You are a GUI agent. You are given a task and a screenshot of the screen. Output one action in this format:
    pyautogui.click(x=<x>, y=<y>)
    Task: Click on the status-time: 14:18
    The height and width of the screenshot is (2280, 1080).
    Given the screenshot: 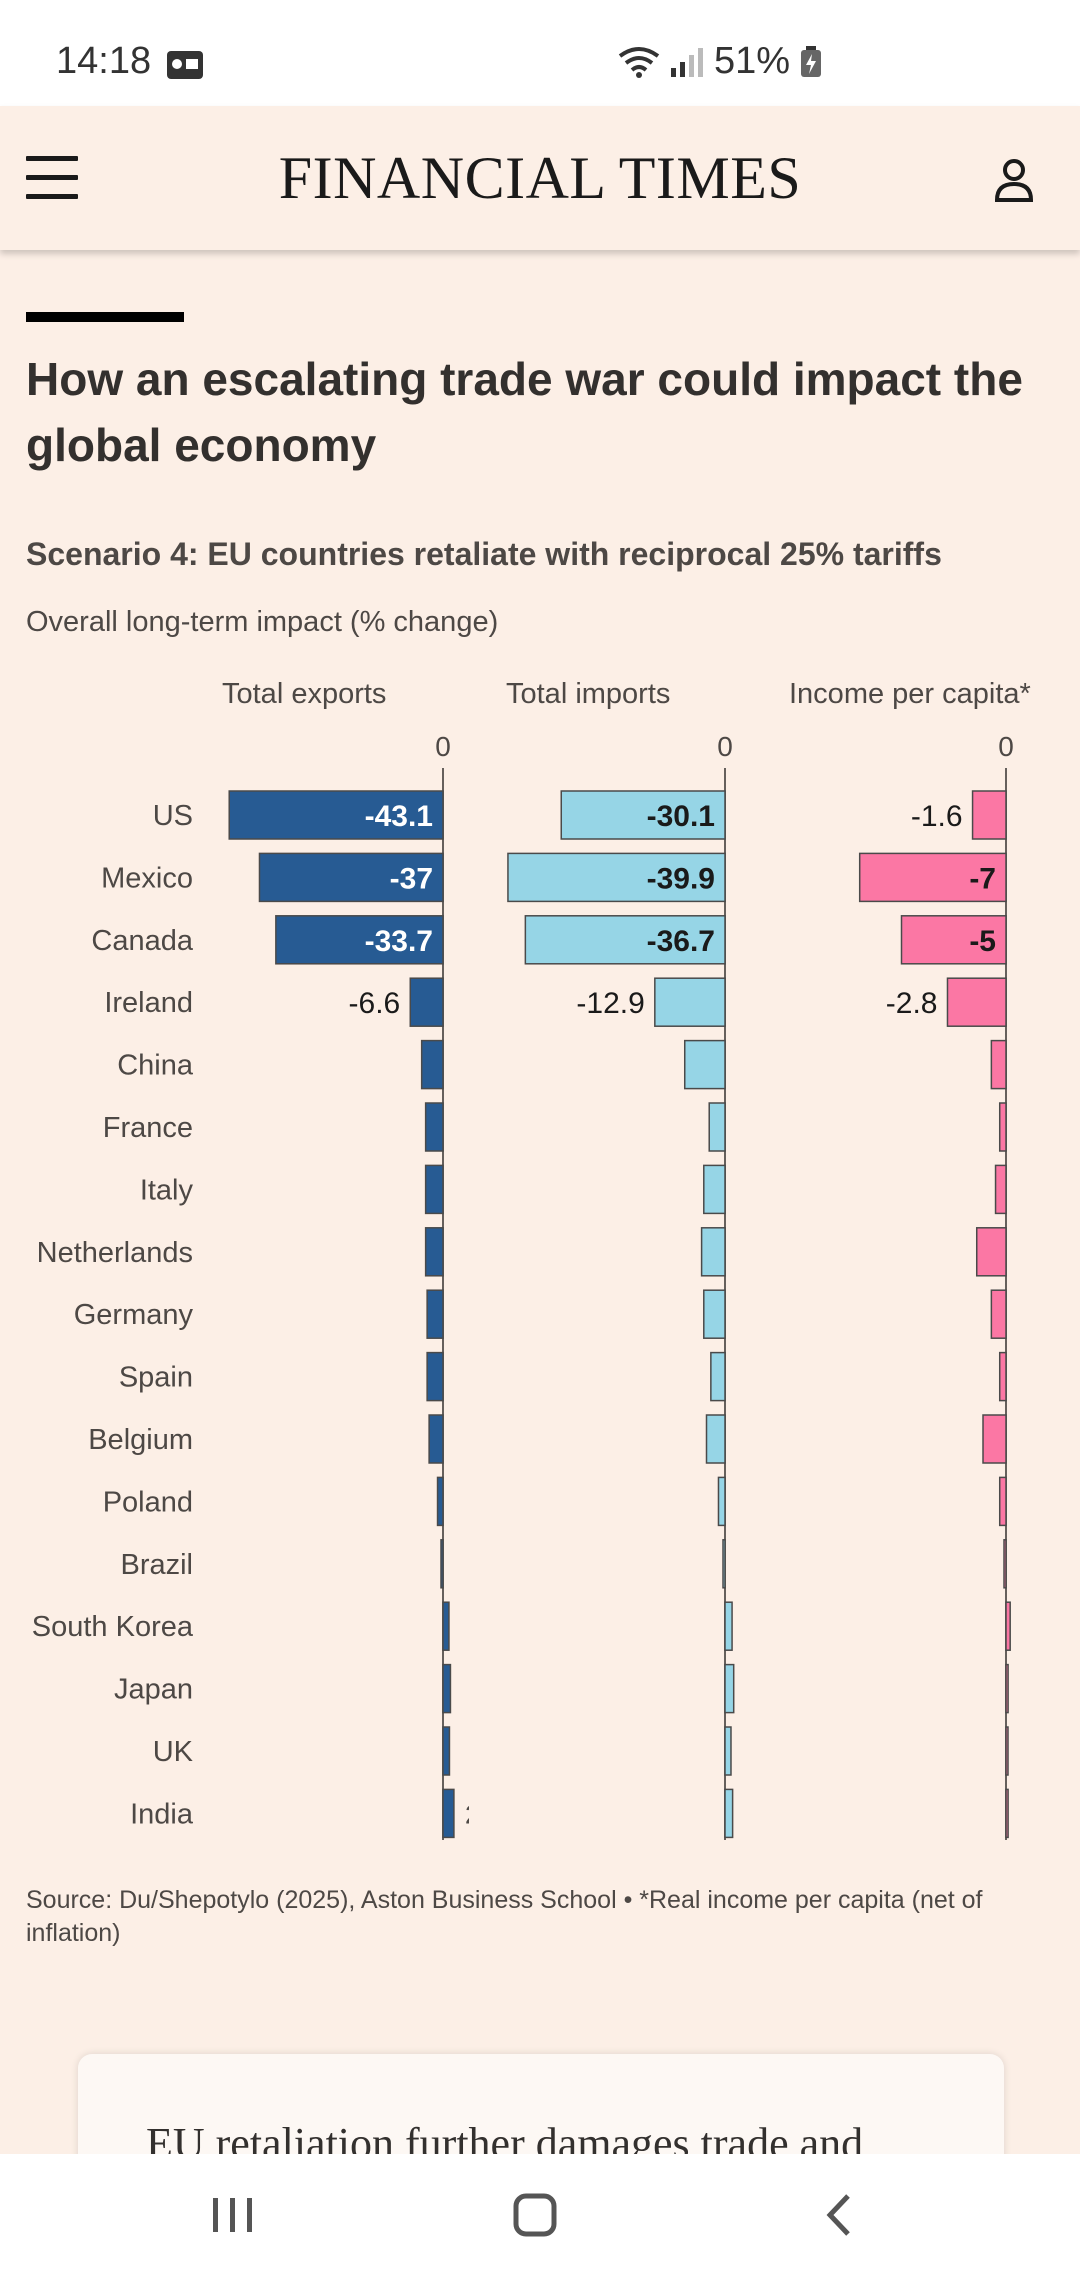 What is the action you would take?
    pyautogui.click(x=104, y=61)
    